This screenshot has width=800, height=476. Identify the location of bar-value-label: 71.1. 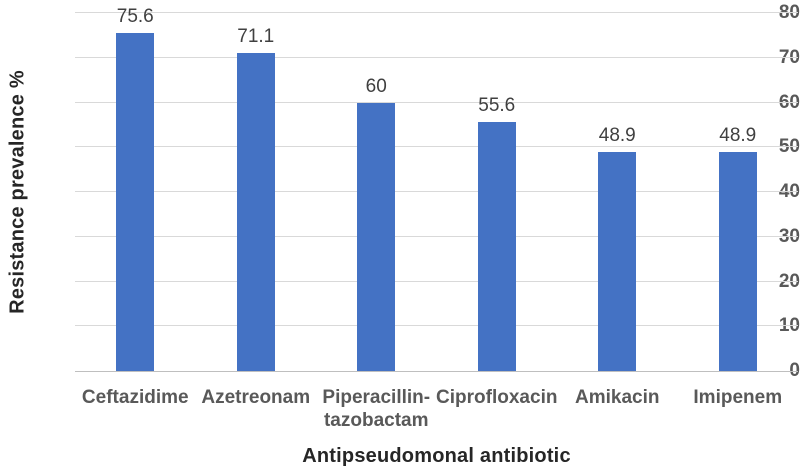
(256, 36).